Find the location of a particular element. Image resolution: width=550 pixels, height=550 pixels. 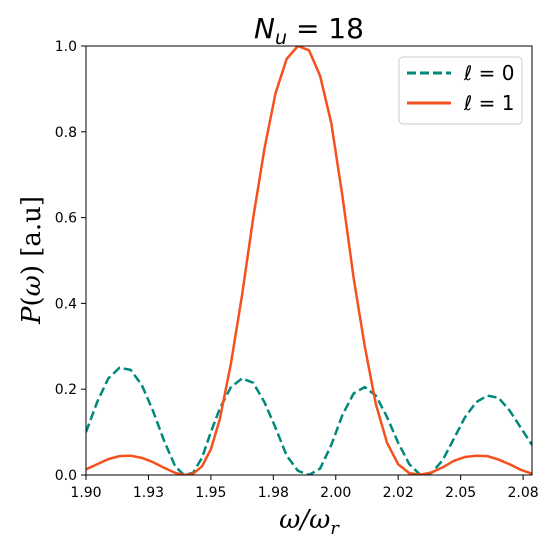

chart-title: Nu = 18 is located at coordinates (309, 30).